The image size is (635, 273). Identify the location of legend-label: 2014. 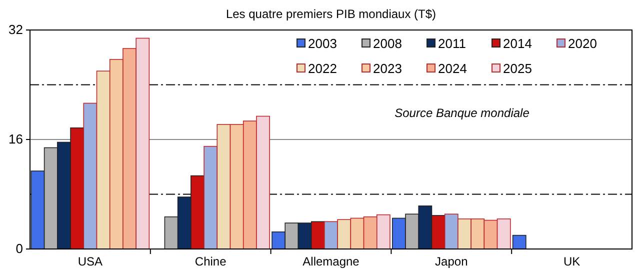
(517, 43).